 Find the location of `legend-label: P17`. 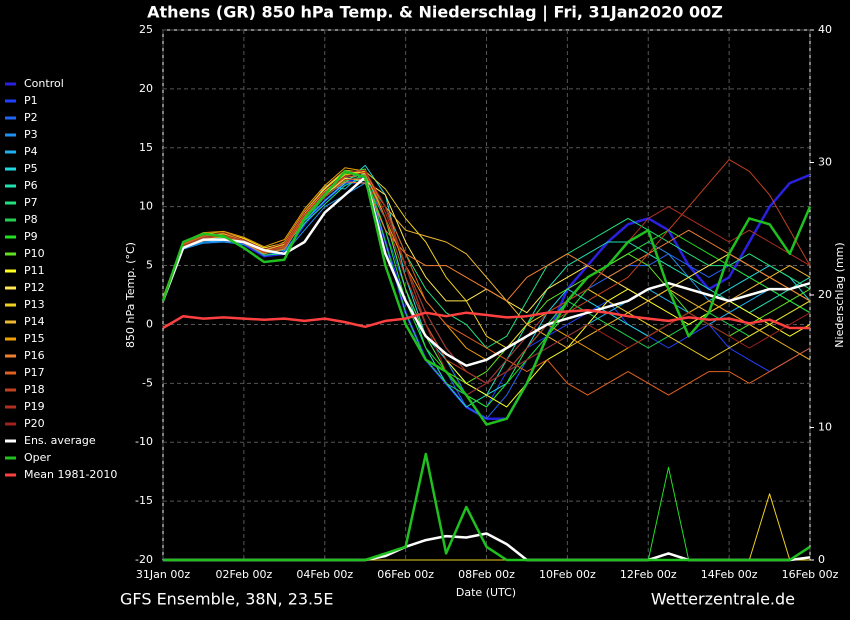

legend-label: P17 is located at coordinates (34, 372).